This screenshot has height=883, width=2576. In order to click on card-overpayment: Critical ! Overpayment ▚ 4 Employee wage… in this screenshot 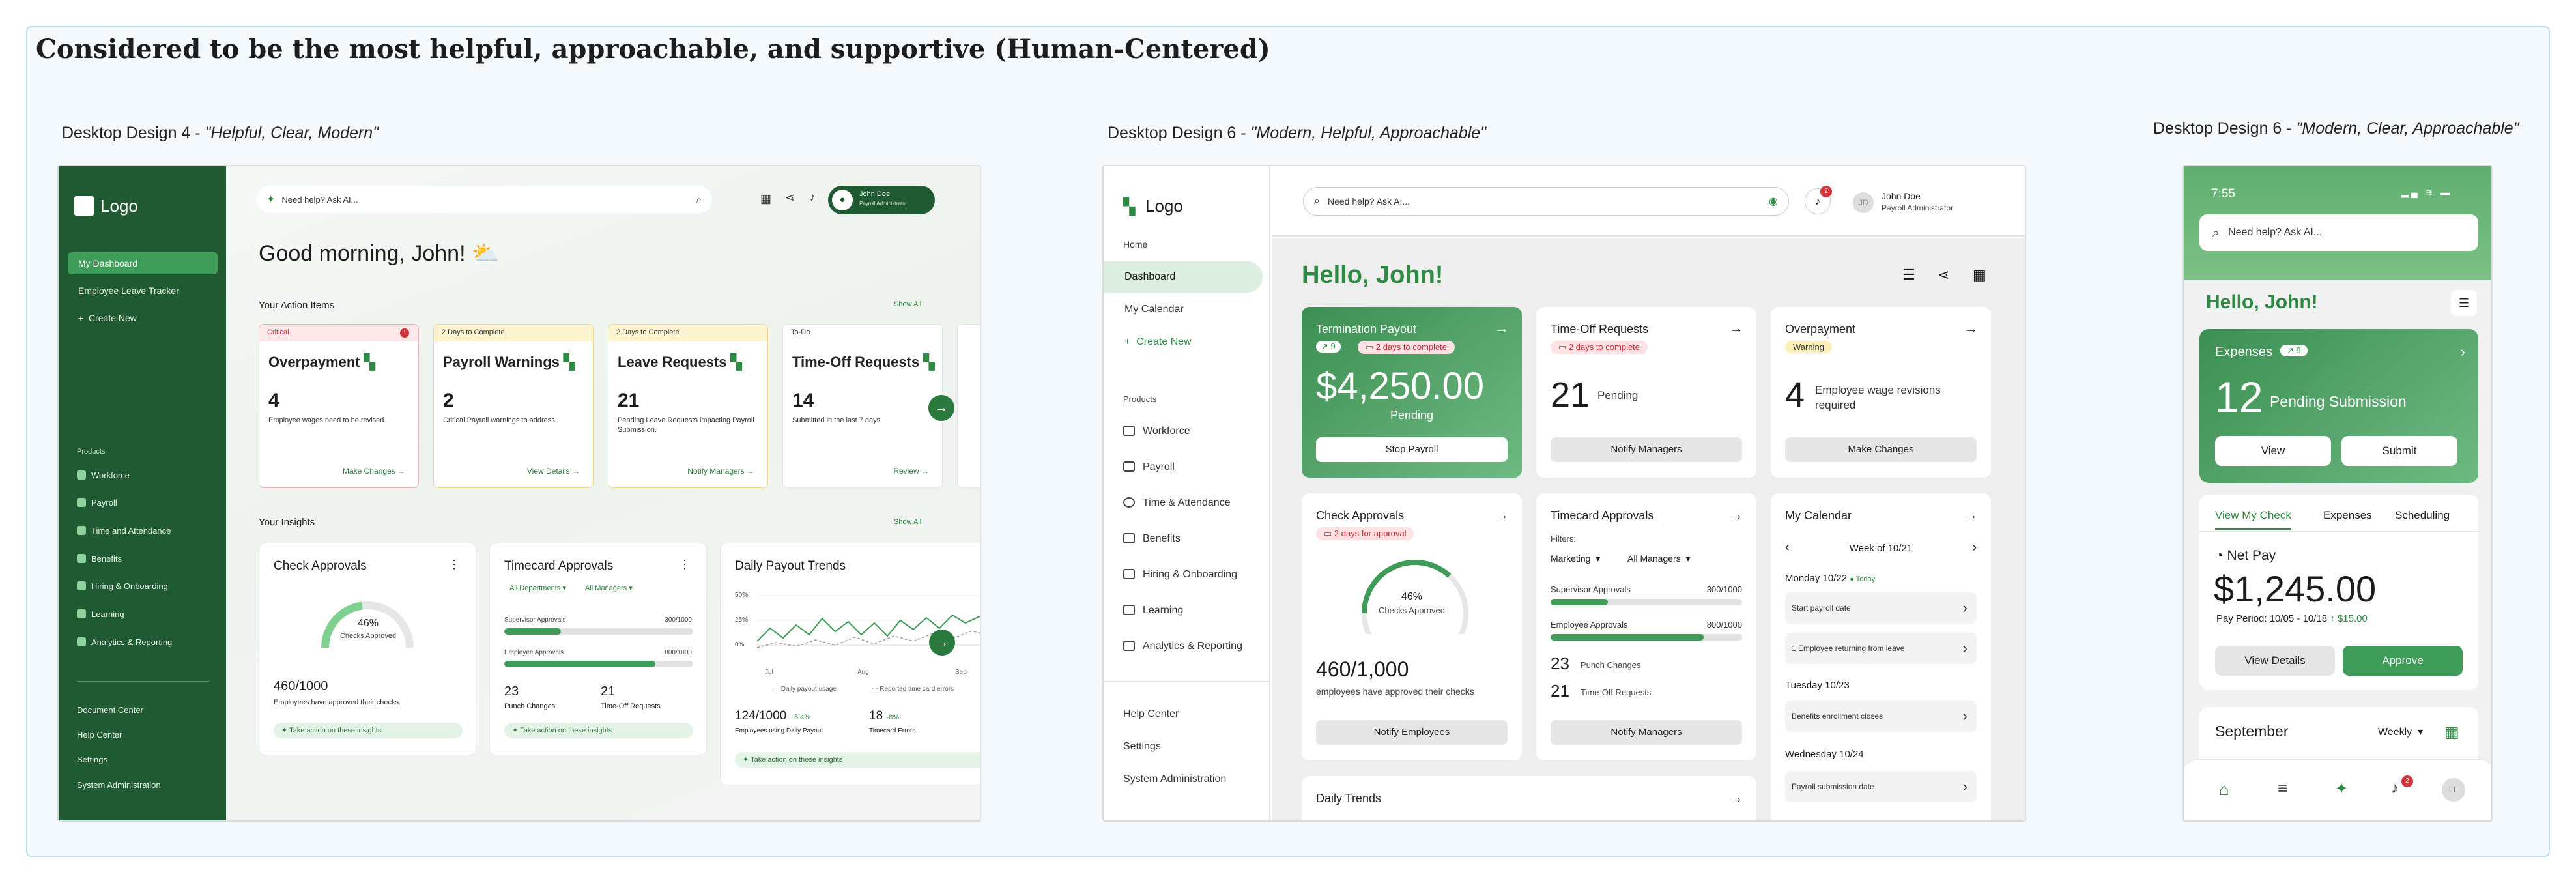, I will do `click(339, 406)`.